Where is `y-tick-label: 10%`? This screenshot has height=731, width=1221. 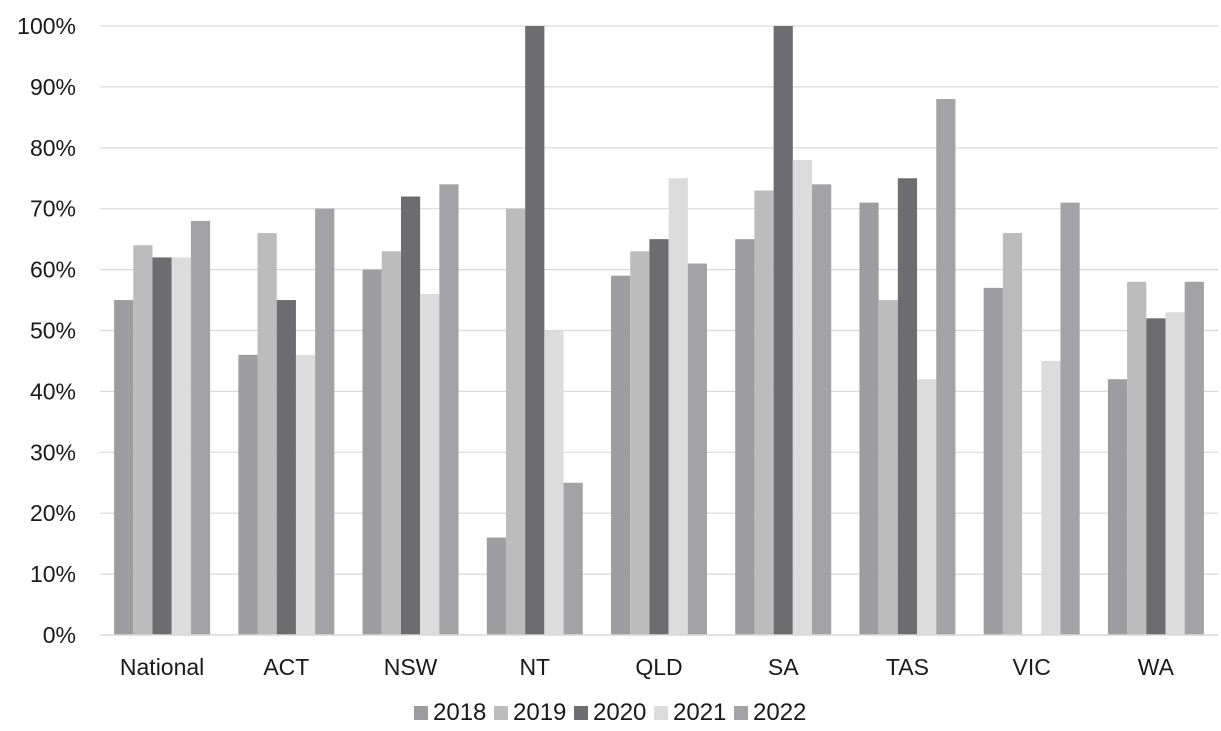
y-tick-label: 10% is located at coordinates (53, 574).